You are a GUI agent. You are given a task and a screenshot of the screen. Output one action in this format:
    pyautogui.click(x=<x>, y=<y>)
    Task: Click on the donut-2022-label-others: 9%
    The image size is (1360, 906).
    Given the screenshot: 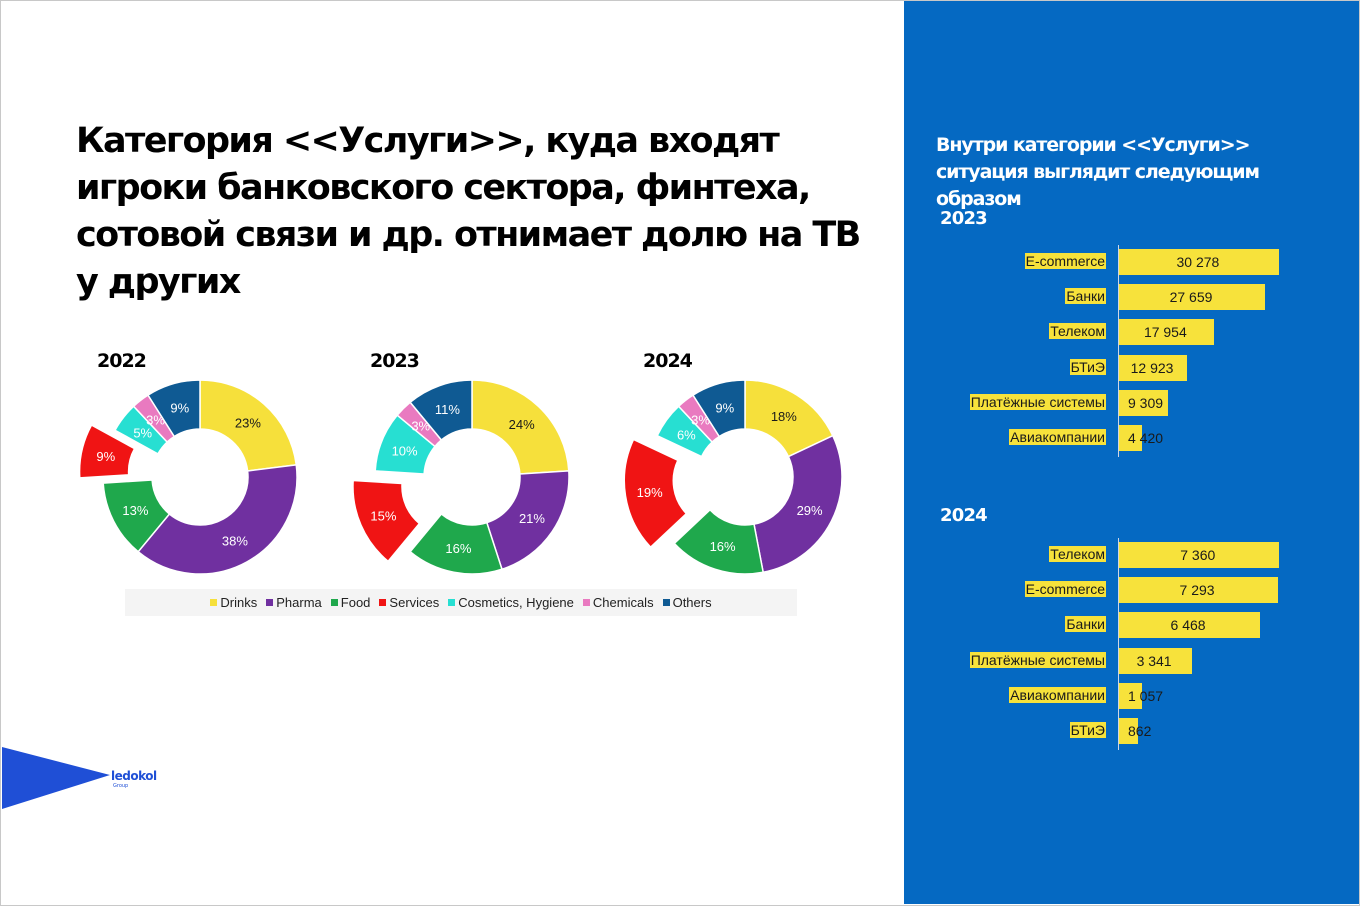 What is the action you would take?
    pyautogui.click(x=179, y=407)
    